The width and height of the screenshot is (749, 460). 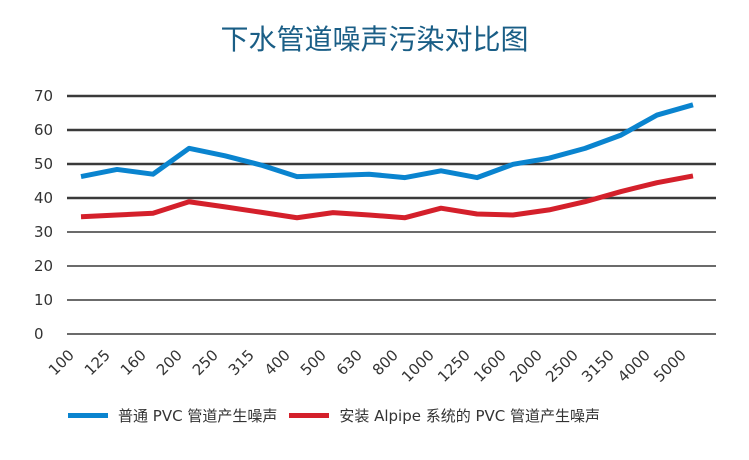 What do you see at coordinates (43, 96) in the screenshot?
I see `y-tick-label: 70` at bounding box center [43, 96].